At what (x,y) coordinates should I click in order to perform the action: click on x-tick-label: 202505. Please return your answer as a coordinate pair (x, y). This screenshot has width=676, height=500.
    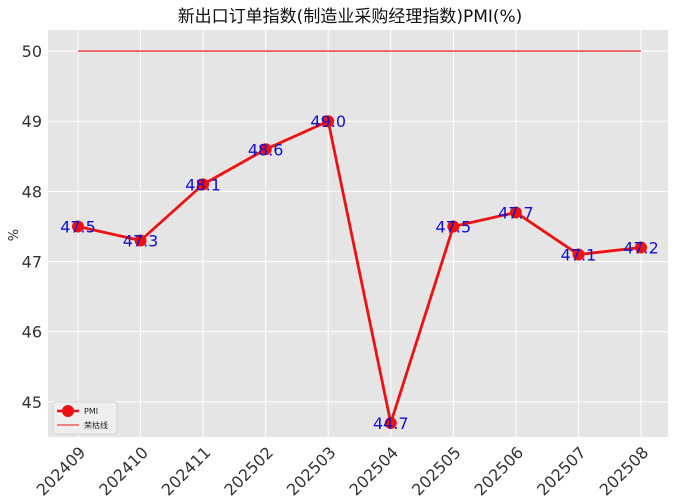
    Looking at the image, I should click on (436, 471).